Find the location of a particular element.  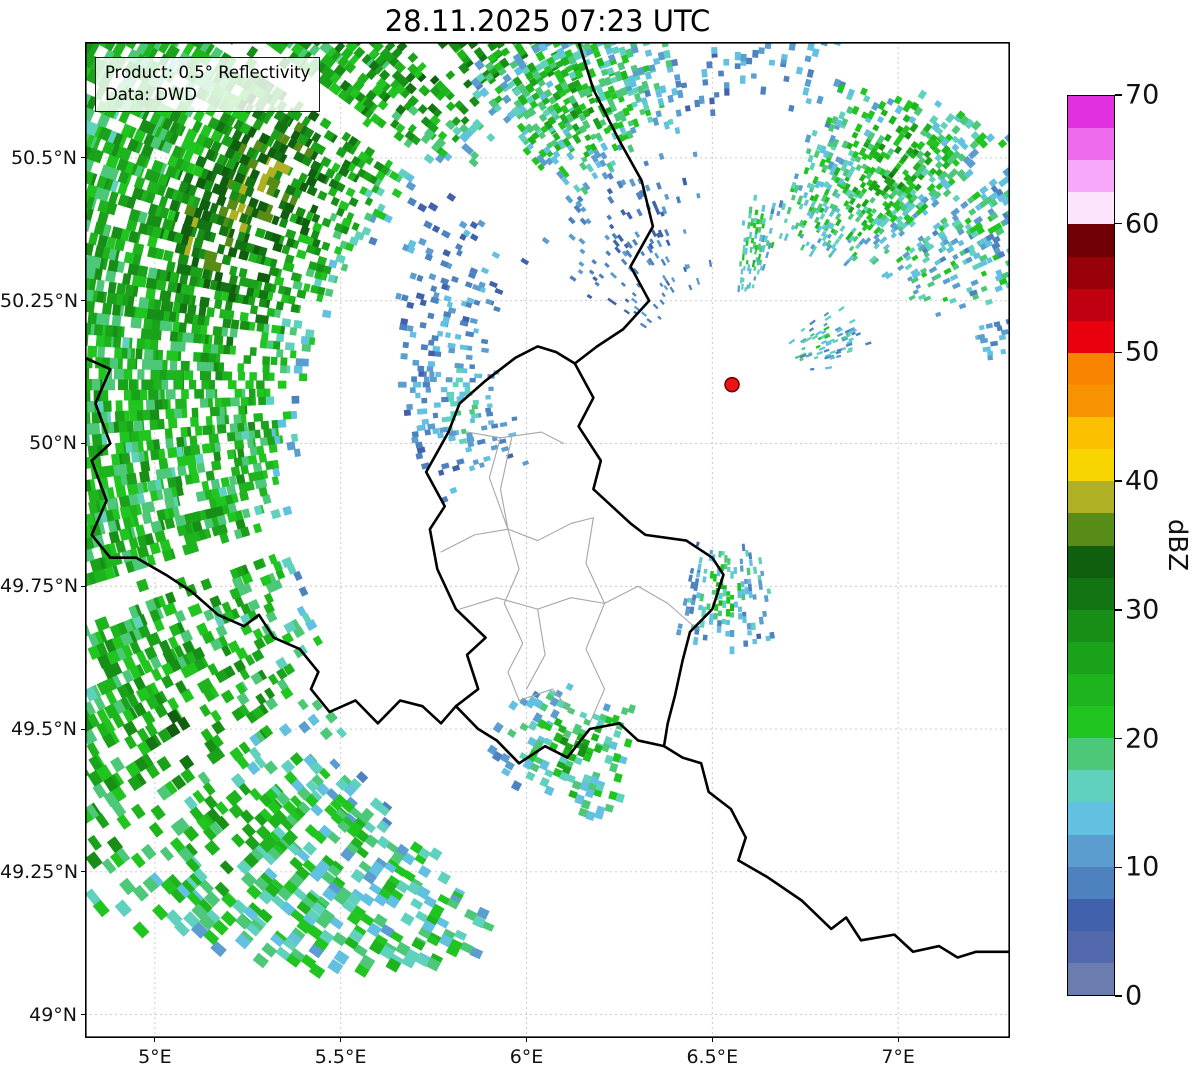

lon-tick-label: 6°E is located at coordinates (526, 1057).